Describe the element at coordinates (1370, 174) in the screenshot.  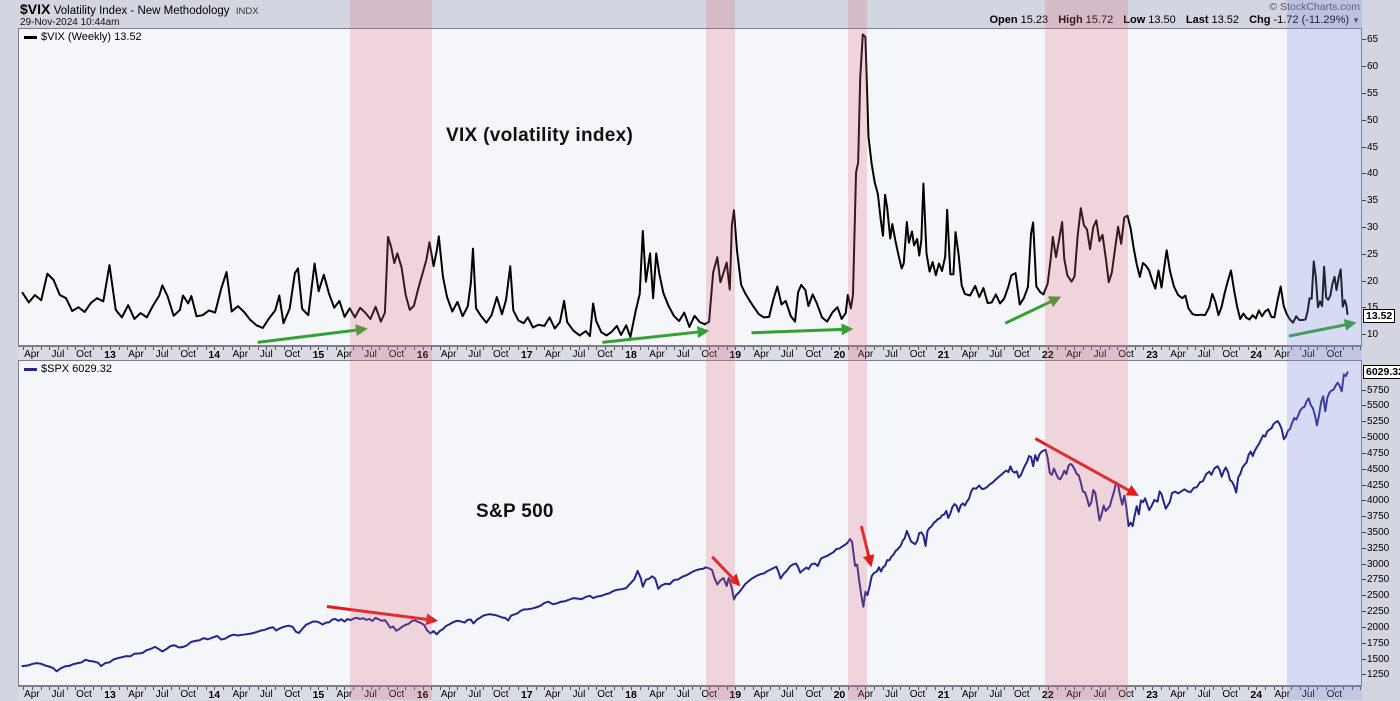
I see `y-tick-label: 40` at that location.